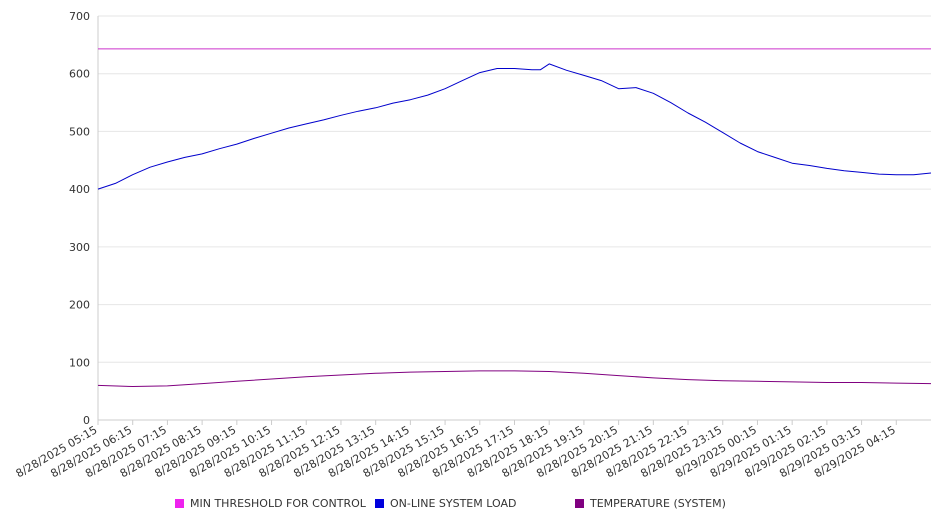 The image size is (946, 526). Describe the element at coordinates (79, 218) in the screenshot. I see `y-tick-labels: 0 100 200 300 400 500 600 700` at that location.